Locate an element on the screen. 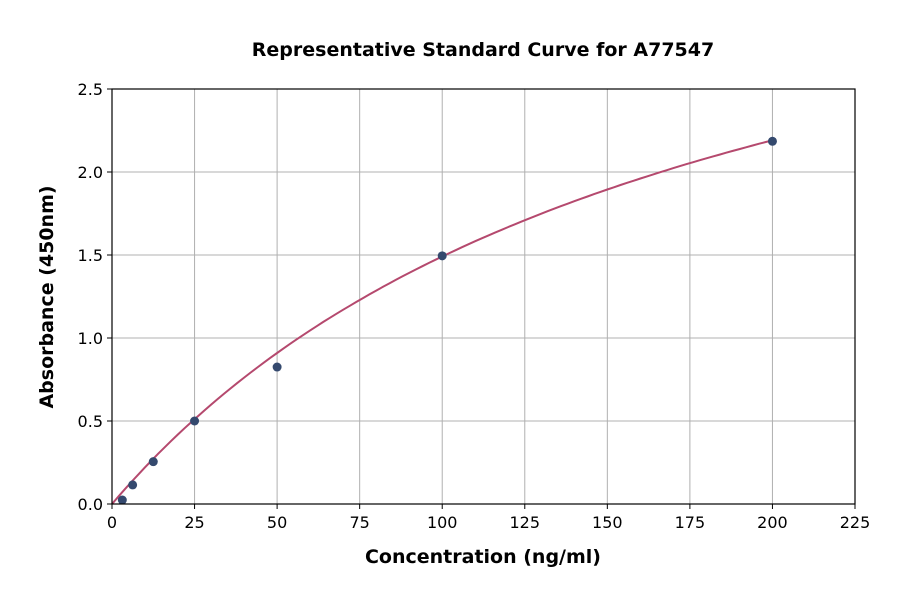  y-tick-label: 1.5 is located at coordinates (90, 255).